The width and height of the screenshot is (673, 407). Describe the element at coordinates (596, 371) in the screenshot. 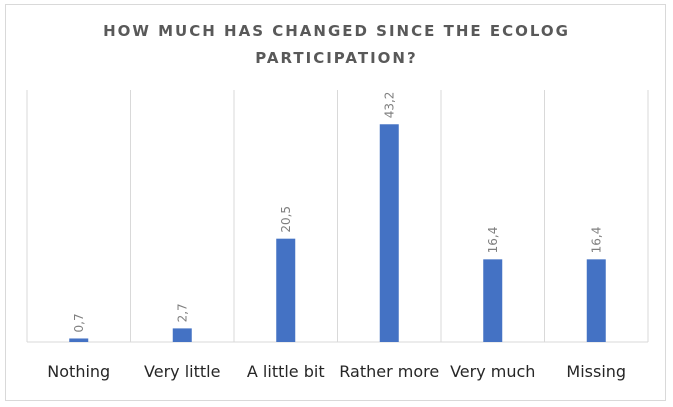

I see `category-label: Missing` at that location.